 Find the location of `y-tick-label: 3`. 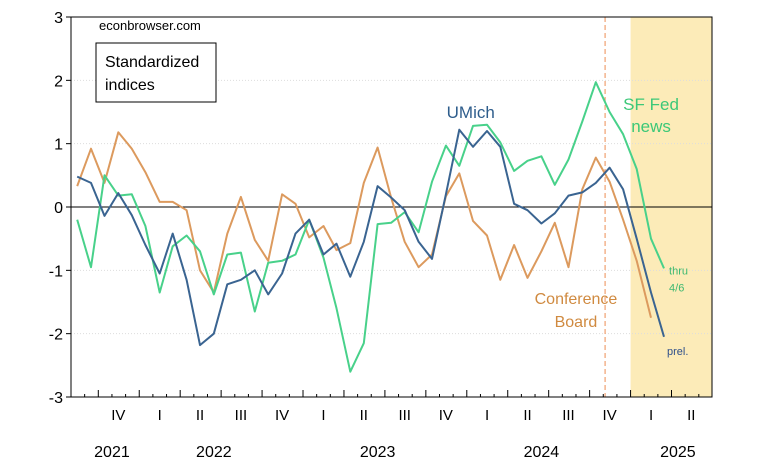

y-tick-label: 3 is located at coordinates (58, 18).